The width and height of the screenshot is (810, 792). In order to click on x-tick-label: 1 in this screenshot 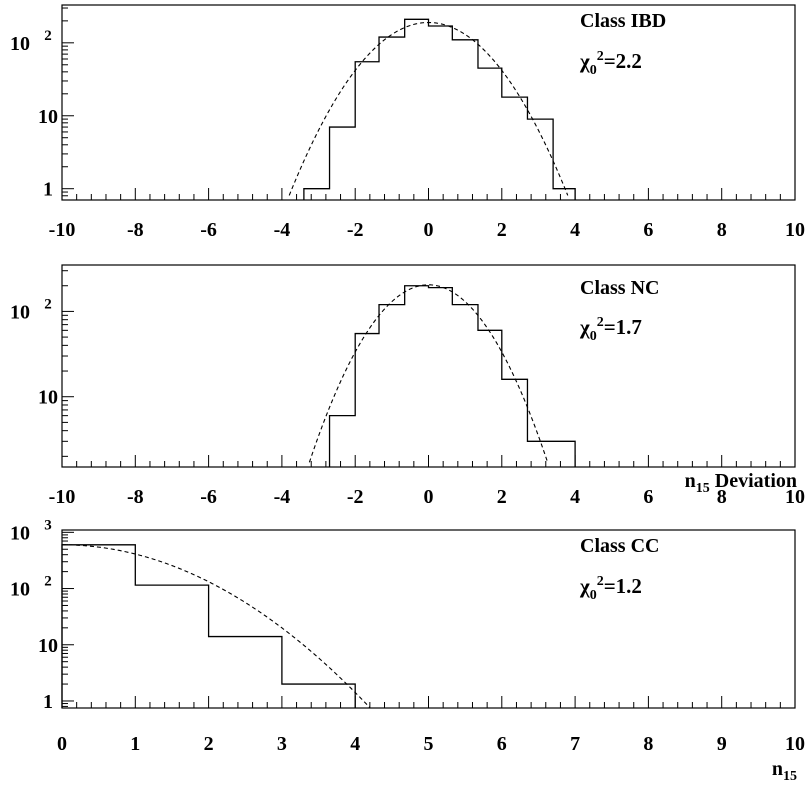, I will do `click(135, 744)`.